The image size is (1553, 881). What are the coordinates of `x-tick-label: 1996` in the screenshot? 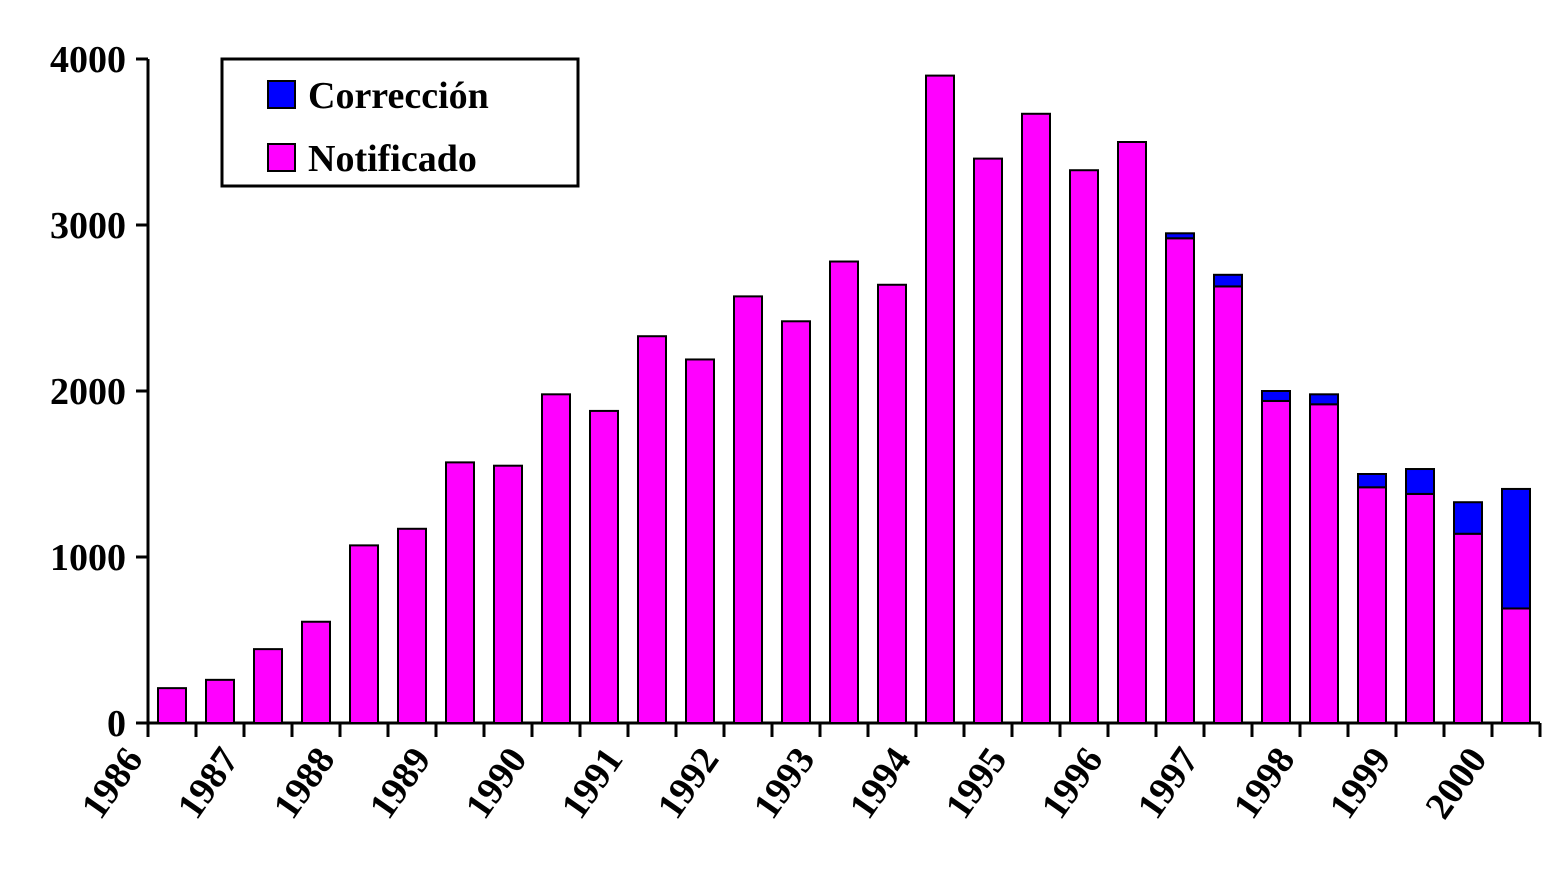 It's located at (1072, 783).